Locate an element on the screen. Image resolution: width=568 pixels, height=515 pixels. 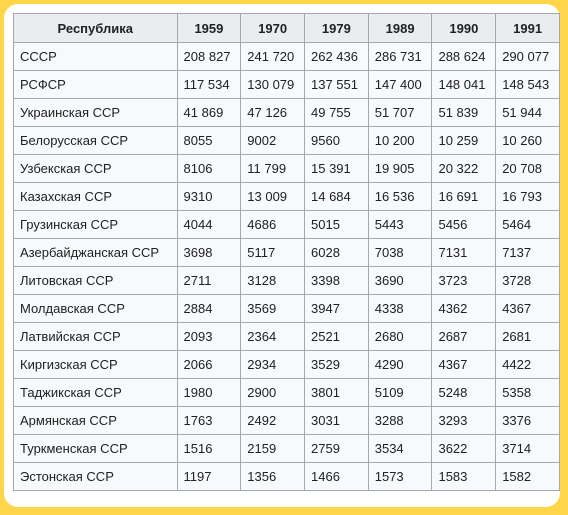
cell-1959: 1763 is located at coordinates (209, 420).